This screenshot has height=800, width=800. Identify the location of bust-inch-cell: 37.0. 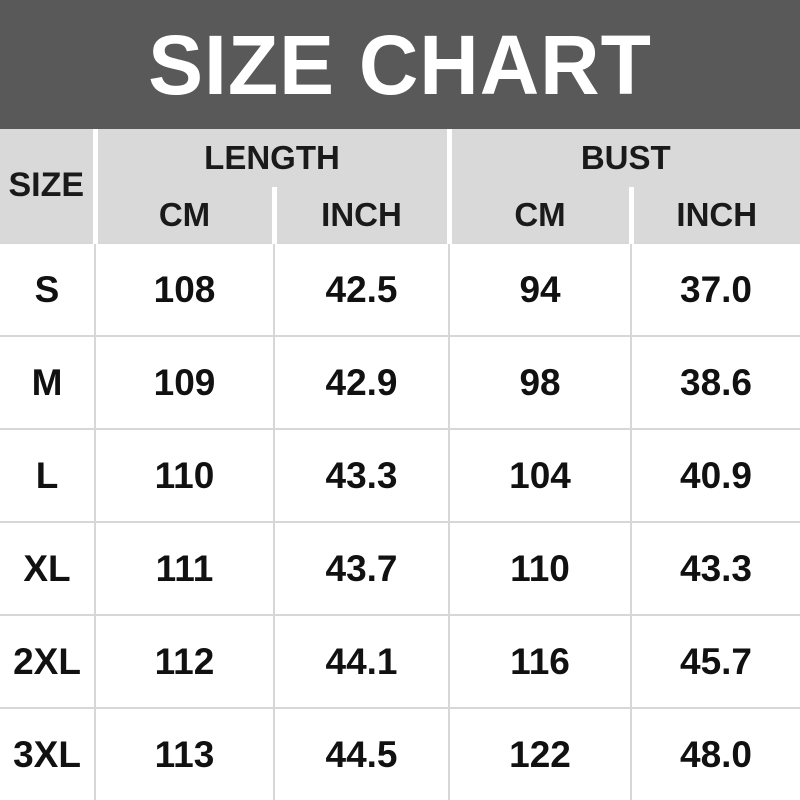
(715, 289).